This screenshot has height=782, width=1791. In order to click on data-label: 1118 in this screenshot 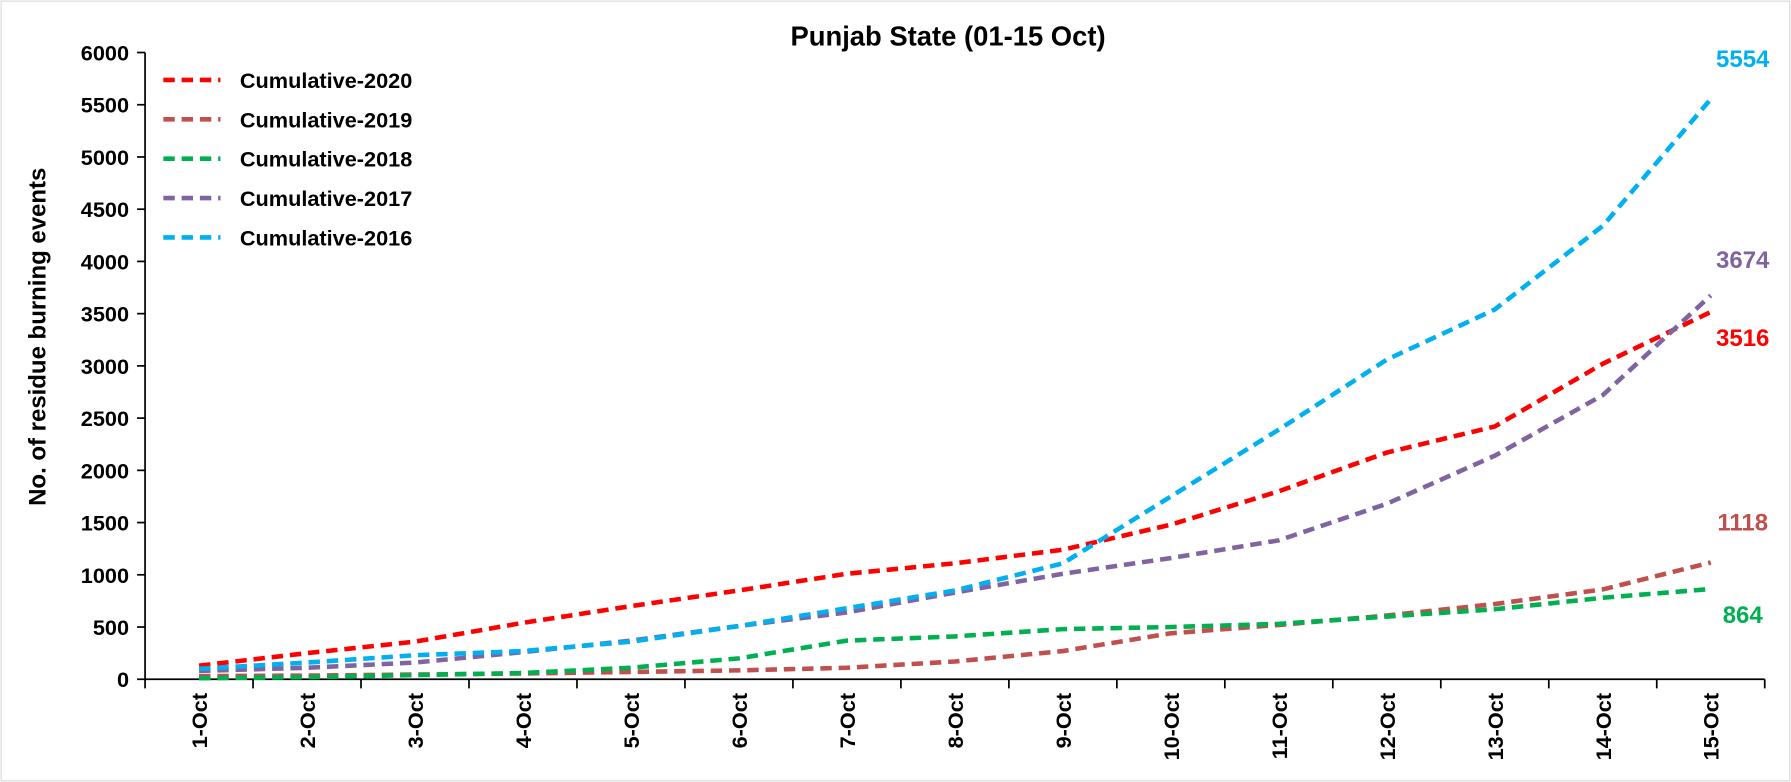, I will do `click(1742, 523)`.